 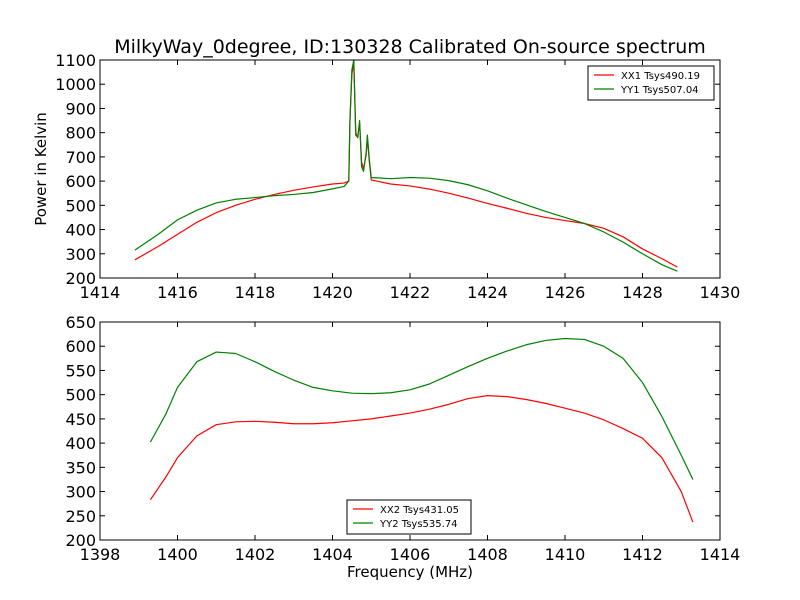 What do you see at coordinates (410, 572) in the screenshot?
I see `x-axis-label: Frequency (MHz)` at bounding box center [410, 572].